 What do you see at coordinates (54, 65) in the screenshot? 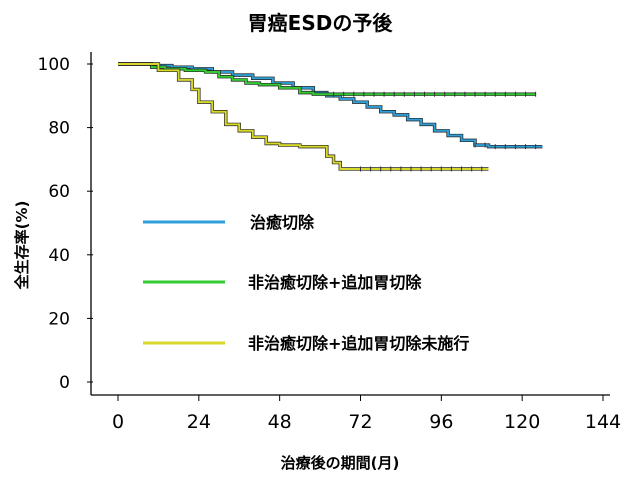
I see `y-tick-label: 100` at bounding box center [54, 65].